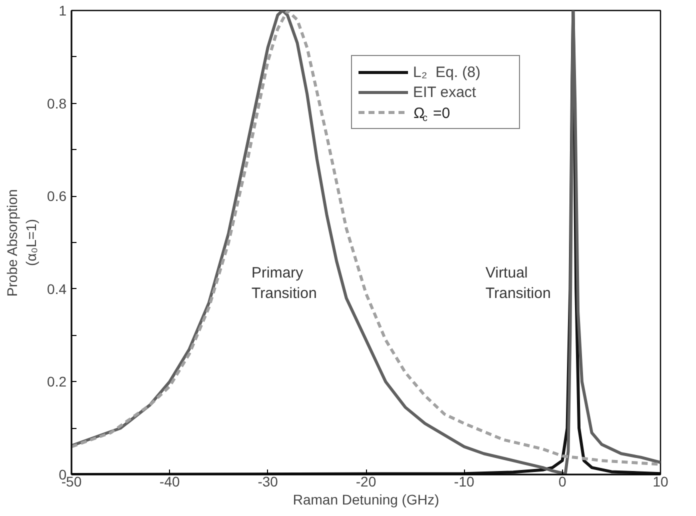 The height and width of the screenshot is (516, 696). What do you see at coordinates (366, 482) in the screenshot?
I see `x-tick-label: -20` at bounding box center [366, 482].